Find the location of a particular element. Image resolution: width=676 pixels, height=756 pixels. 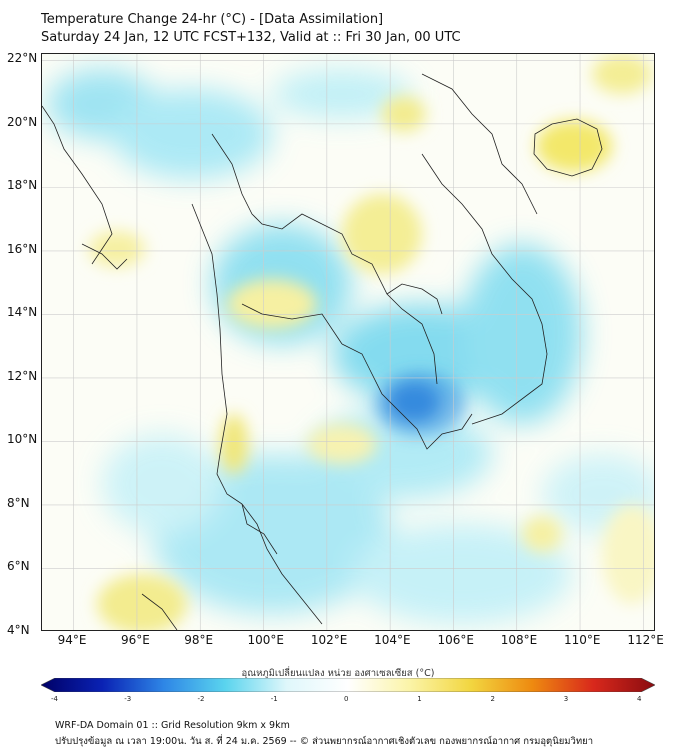

lat-tick-label: 10°N is located at coordinates (22, 439).